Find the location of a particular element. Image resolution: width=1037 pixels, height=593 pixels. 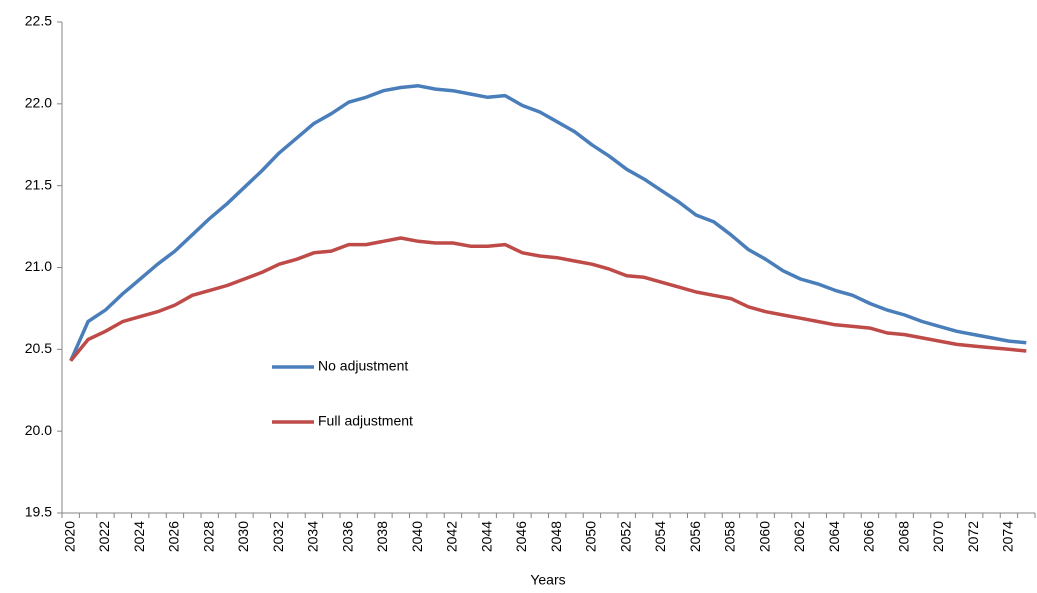

y-tick-label: 22.0 is located at coordinates (38, 103).